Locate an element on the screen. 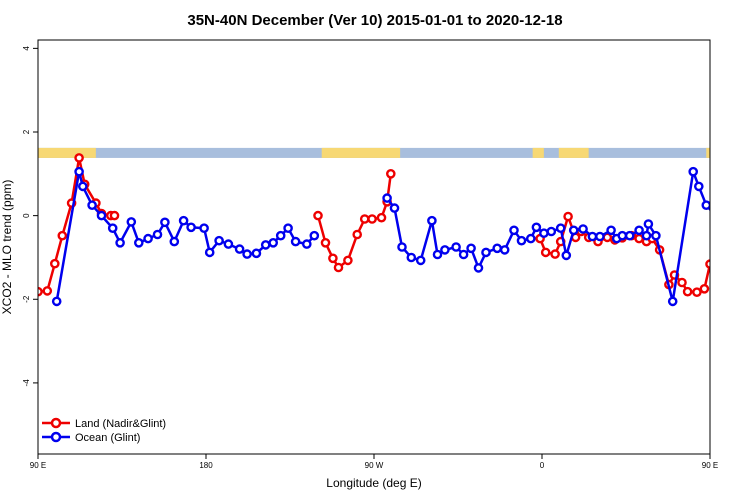 This screenshot has width=750, height=500. y-tick-label: -4 is located at coordinates (26, 383).